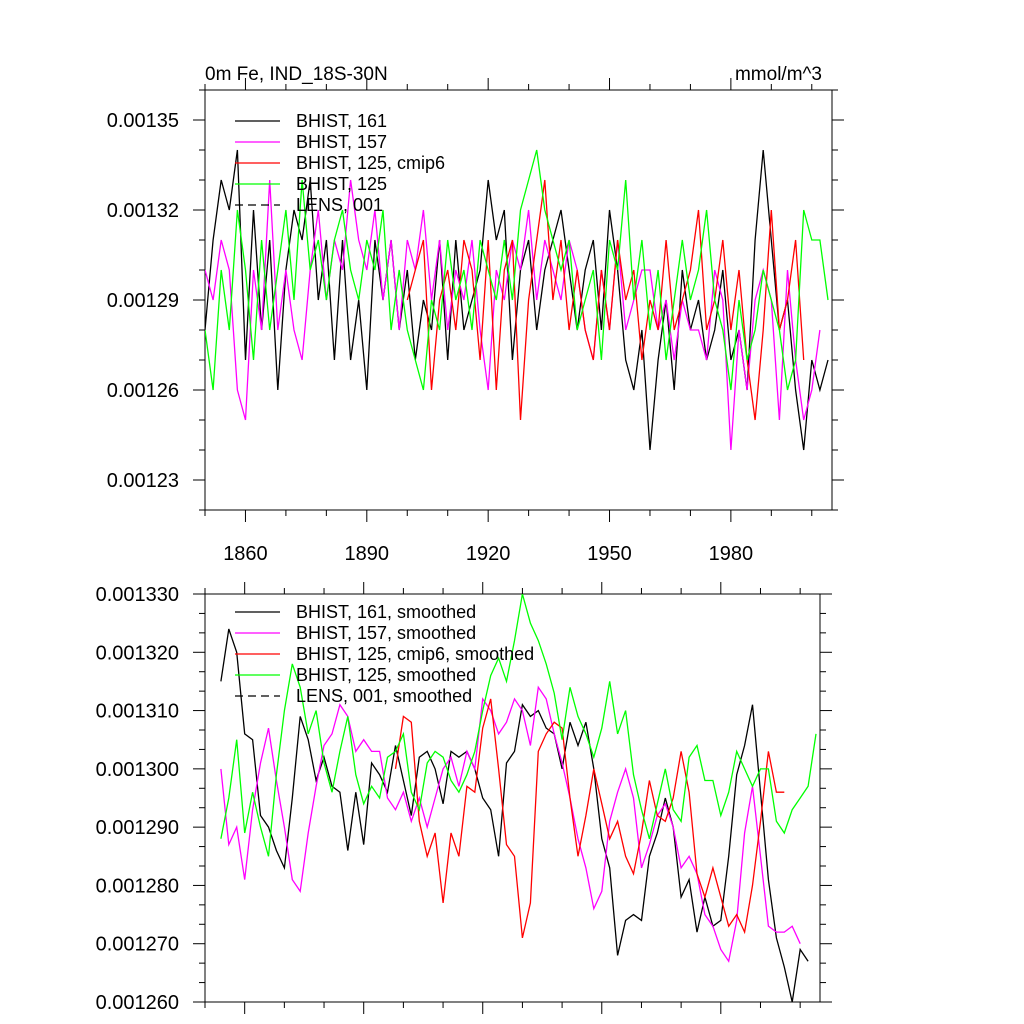  Describe the element at coordinates (731, 554) in the screenshot. I see `x-tick-label: 1980` at that location.